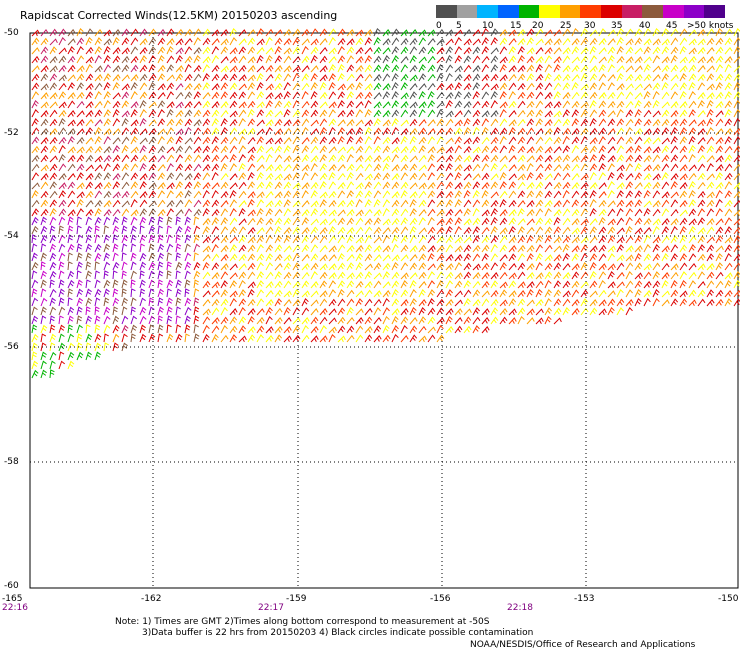 This screenshot has width=740, height=650. I want to click on lat-label-60: -60, so click(11, 586).